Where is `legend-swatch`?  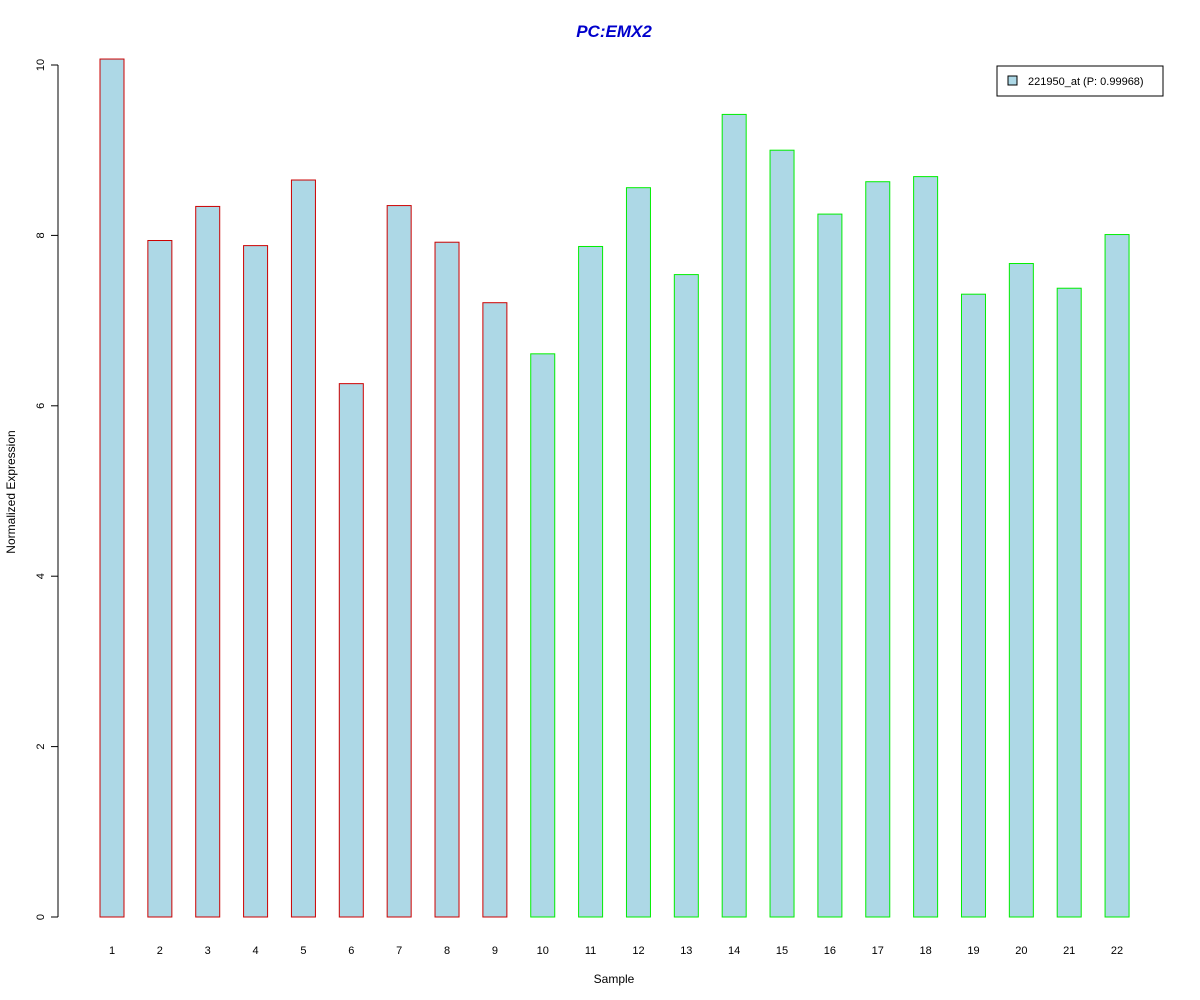 legend-swatch is located at coordinates (1012, 80).